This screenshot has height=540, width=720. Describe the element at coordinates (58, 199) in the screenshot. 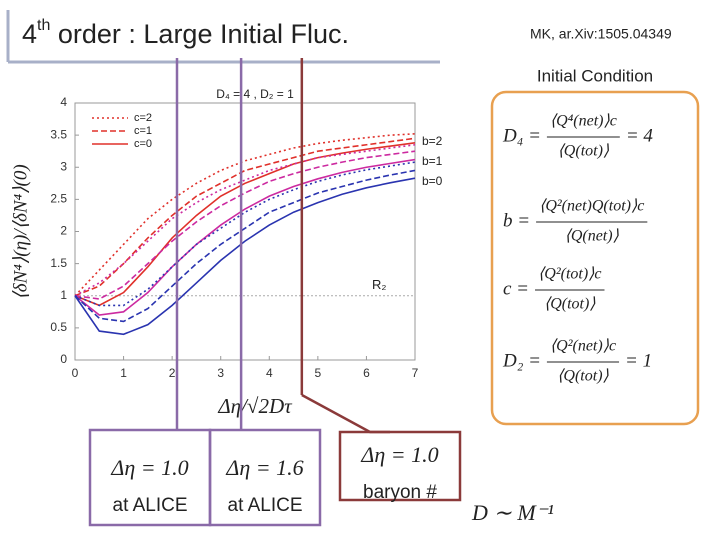

I see `y-tick-label: 2.5` at that location.